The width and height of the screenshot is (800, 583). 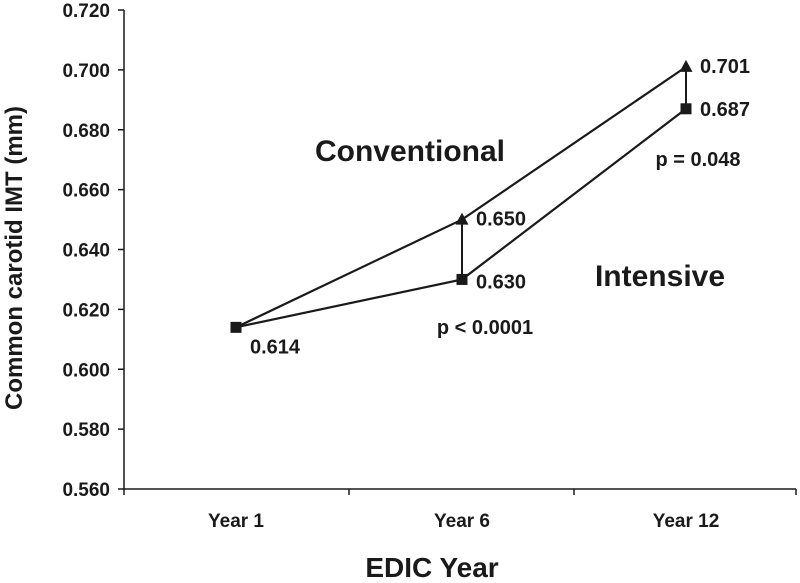 I want to click on data-label: 0.687, so click(x=725, y=110).